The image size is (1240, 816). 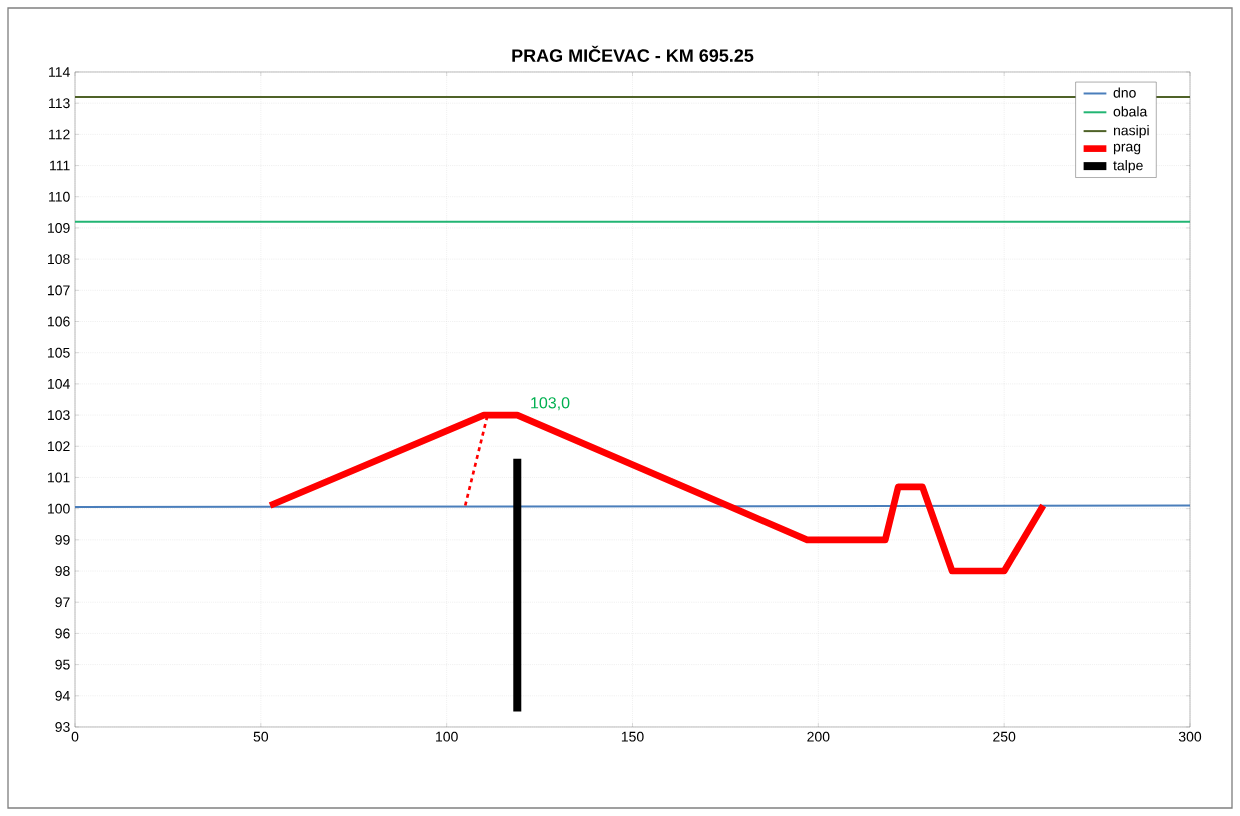 I want to click on y-tick-label: 109, so click(x=59, y=227).